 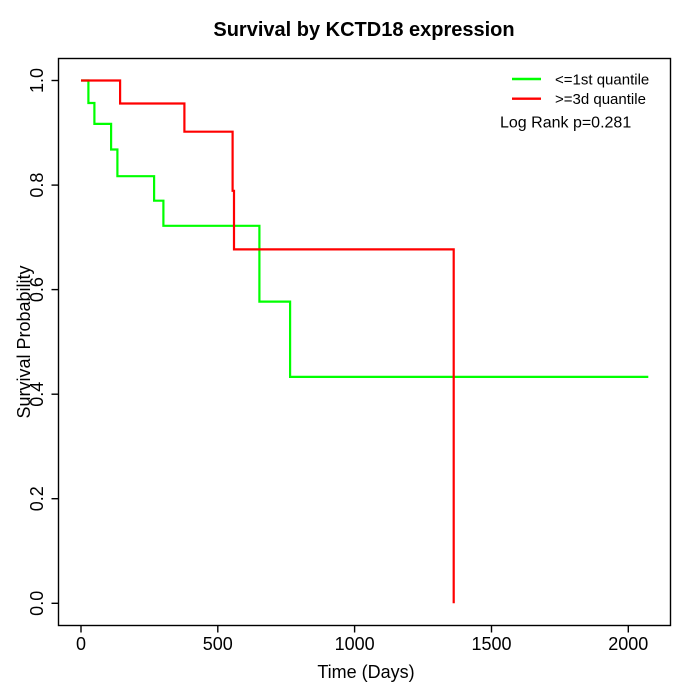 What do you see at coordinates (491, 644) in the screenshot?
I see `x-tick-label: 1500` at bounding box center [491, 644].